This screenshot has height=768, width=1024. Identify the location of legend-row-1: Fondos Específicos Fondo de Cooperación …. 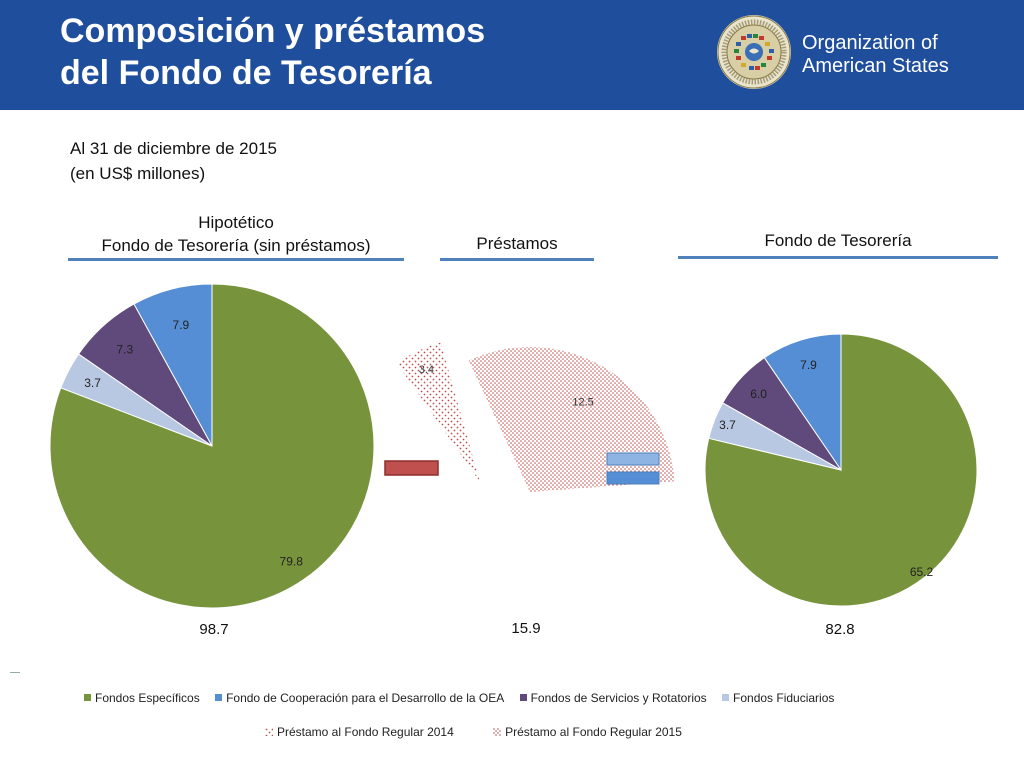
(465, 697).